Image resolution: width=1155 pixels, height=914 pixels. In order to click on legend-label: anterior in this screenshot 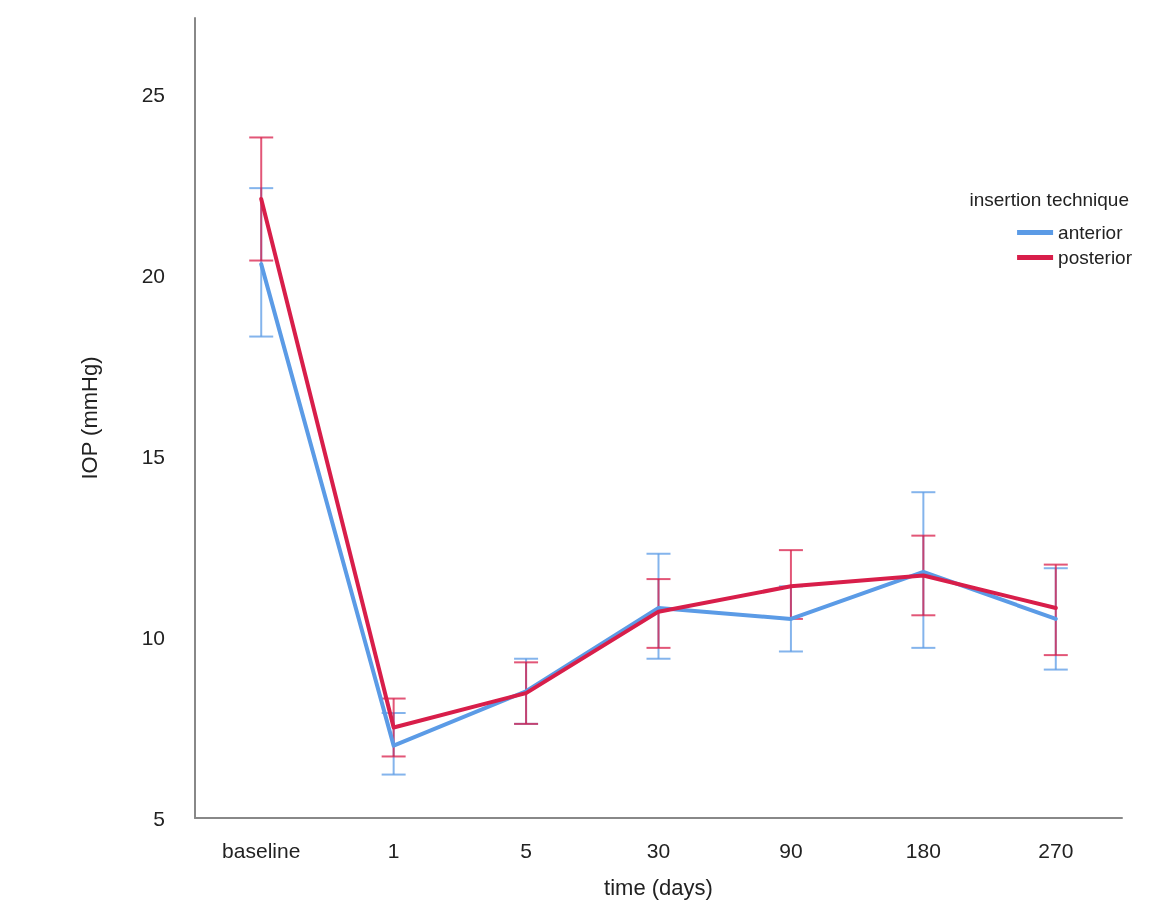, I will do `click(1091, 232)`.